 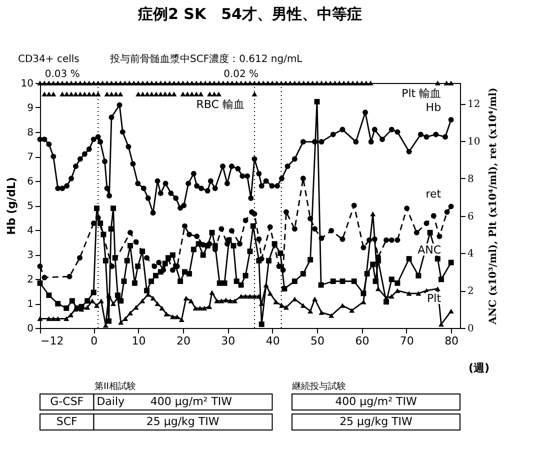 I want to click on y-tick-label: 5, so click(x=30, y=206).